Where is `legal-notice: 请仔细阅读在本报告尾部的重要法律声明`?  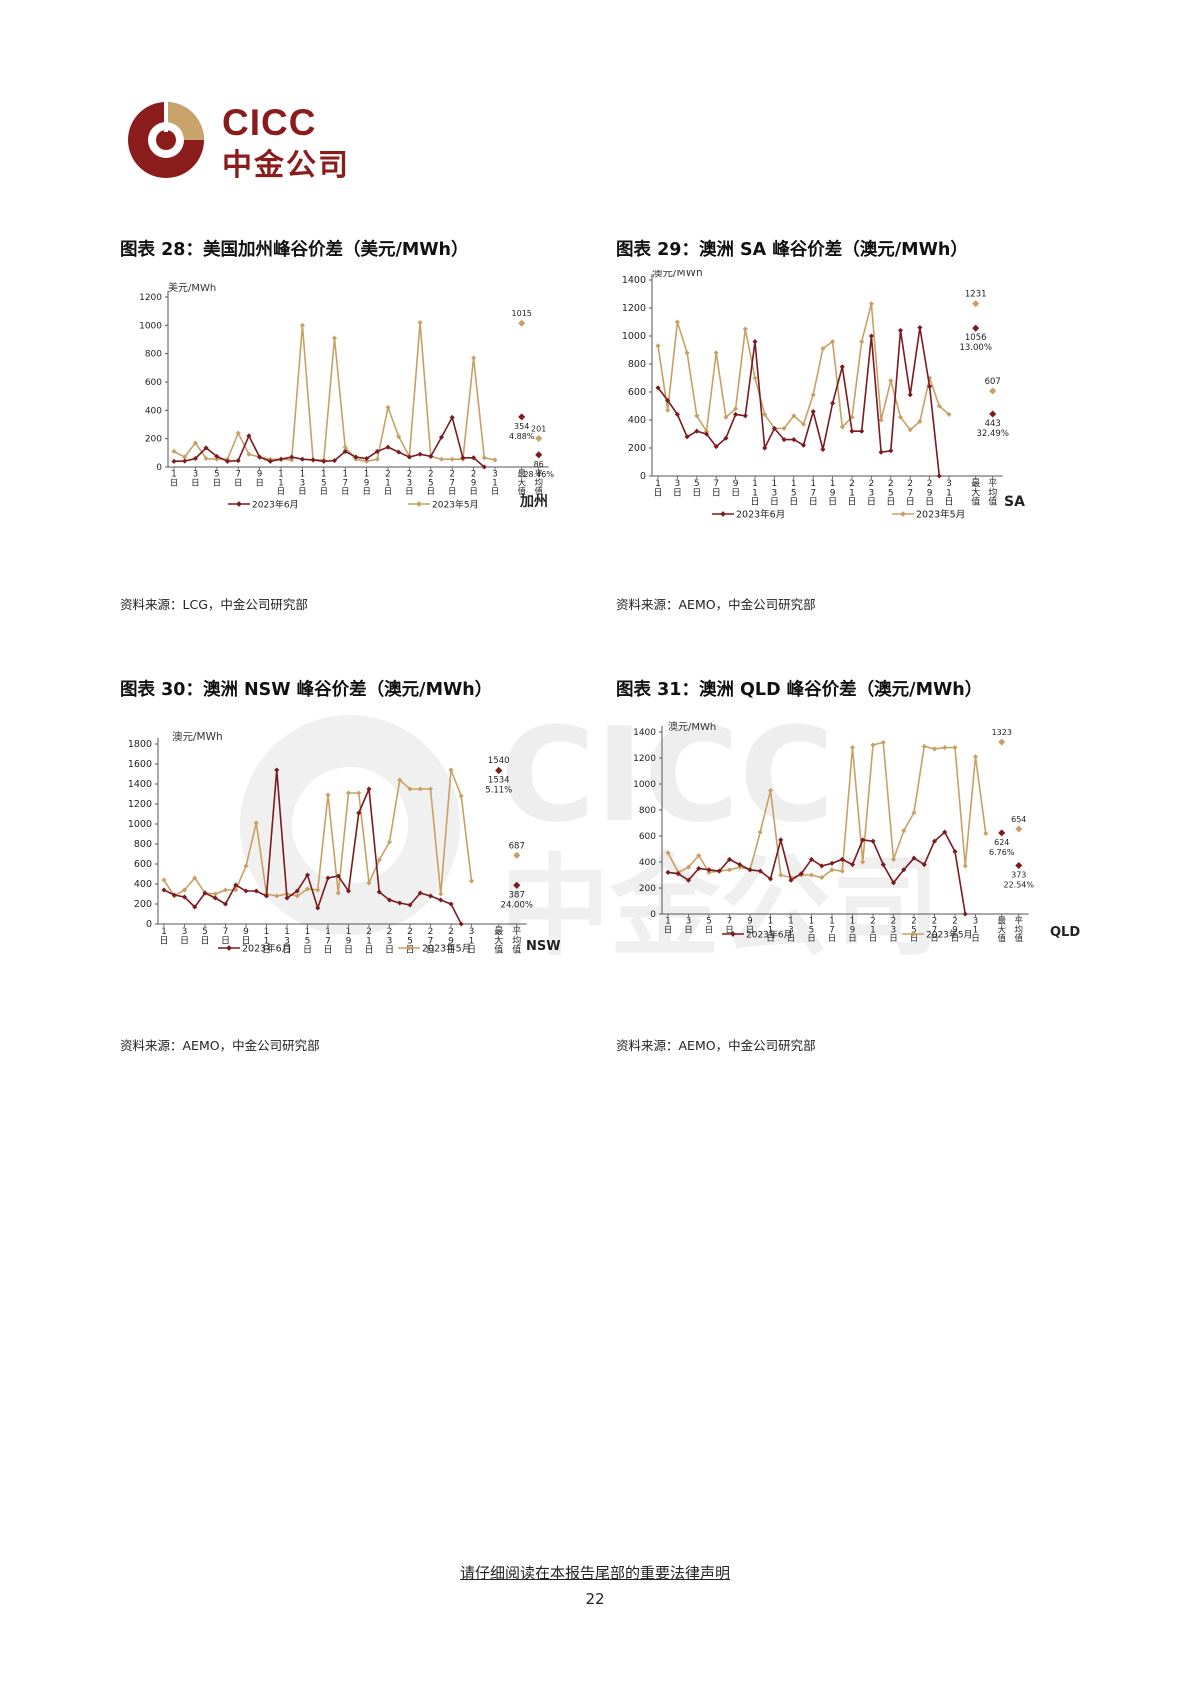 legal-notice: 请仔细阅读在本报告尾部的重要法律声明 is located at coordinates (595, 1572).